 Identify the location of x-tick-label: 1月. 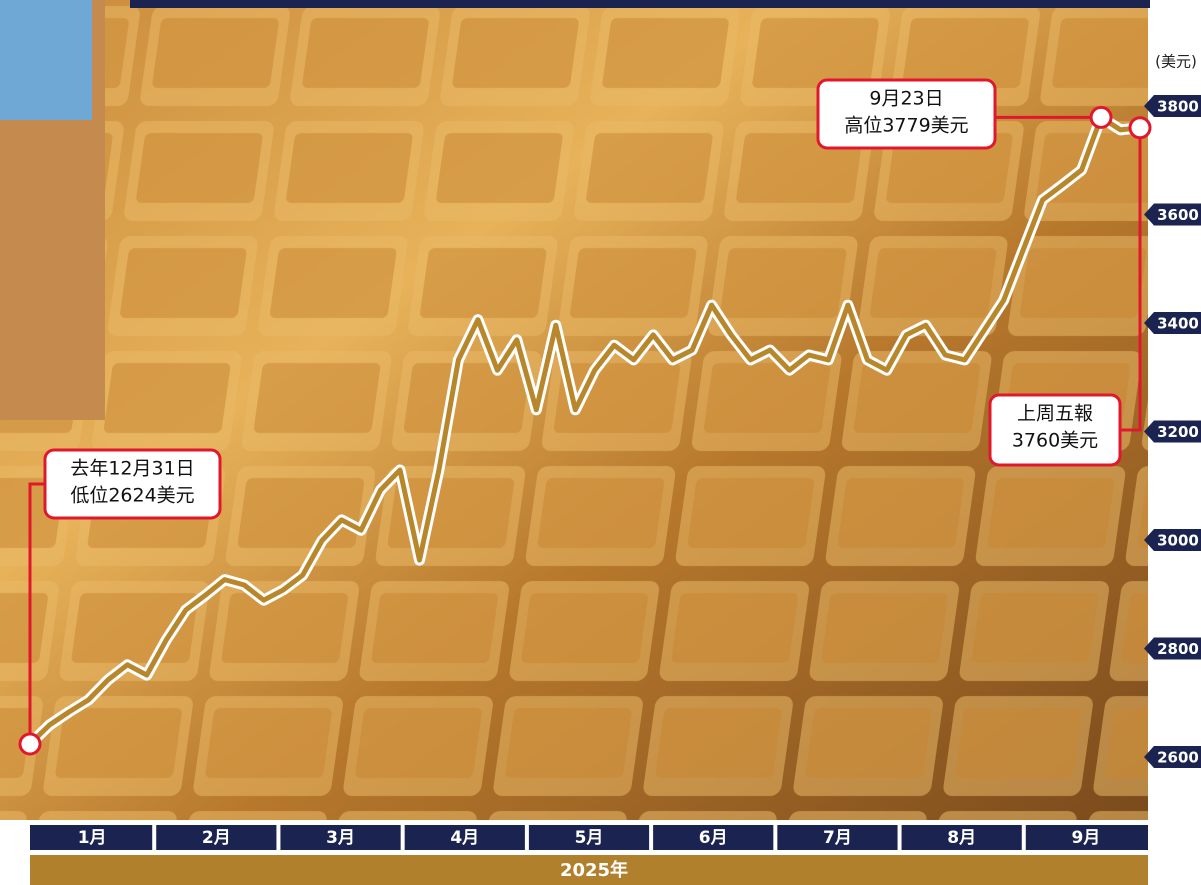
(92, 838).